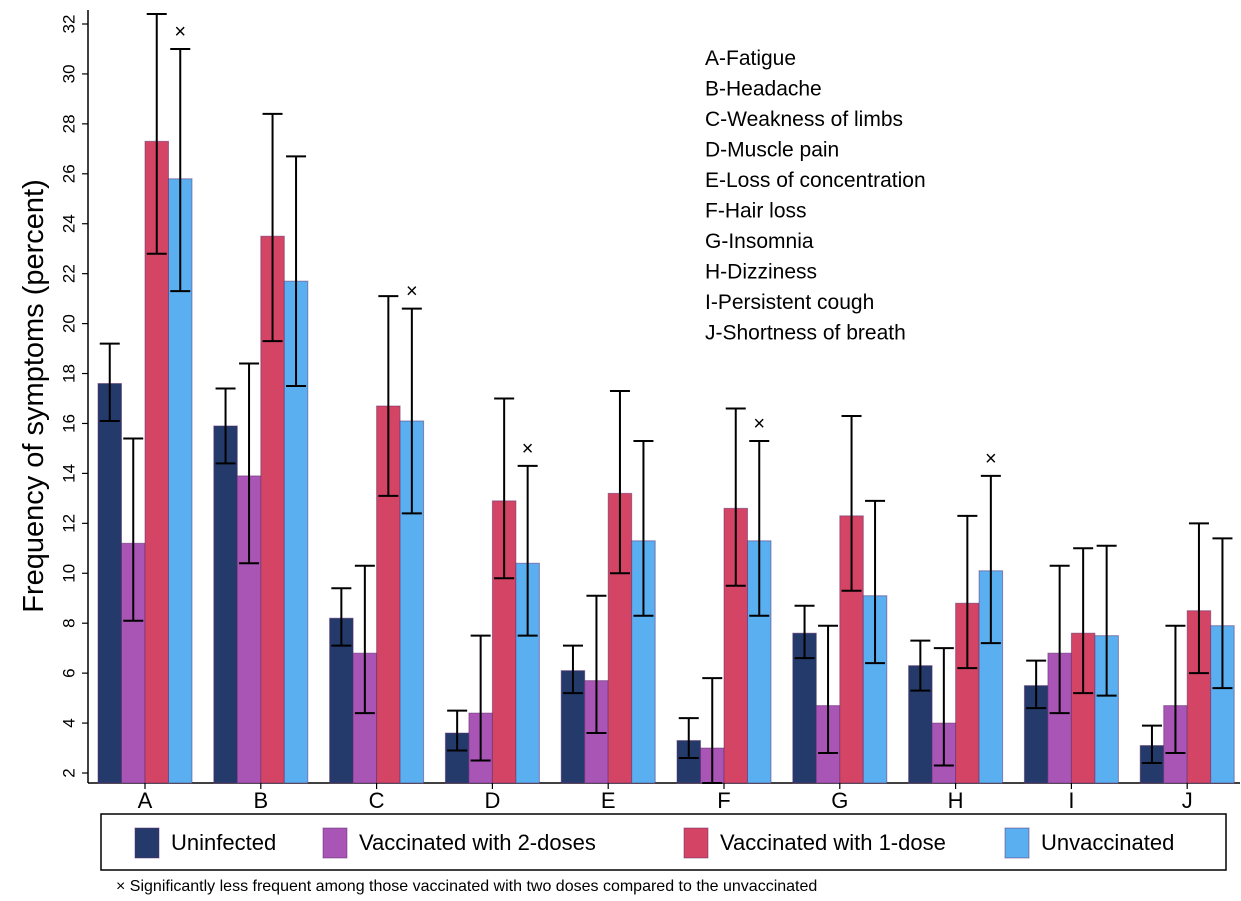 This screenshot has width=1241, height=901. I want to click on y-tick-label: 28, so click(69, 123).